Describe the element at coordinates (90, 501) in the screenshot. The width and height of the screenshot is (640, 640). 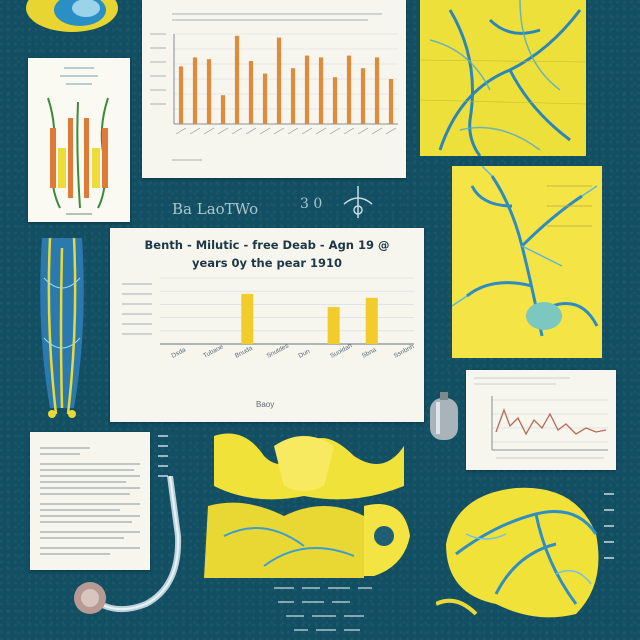
I see `bottom-left-document` at that location.